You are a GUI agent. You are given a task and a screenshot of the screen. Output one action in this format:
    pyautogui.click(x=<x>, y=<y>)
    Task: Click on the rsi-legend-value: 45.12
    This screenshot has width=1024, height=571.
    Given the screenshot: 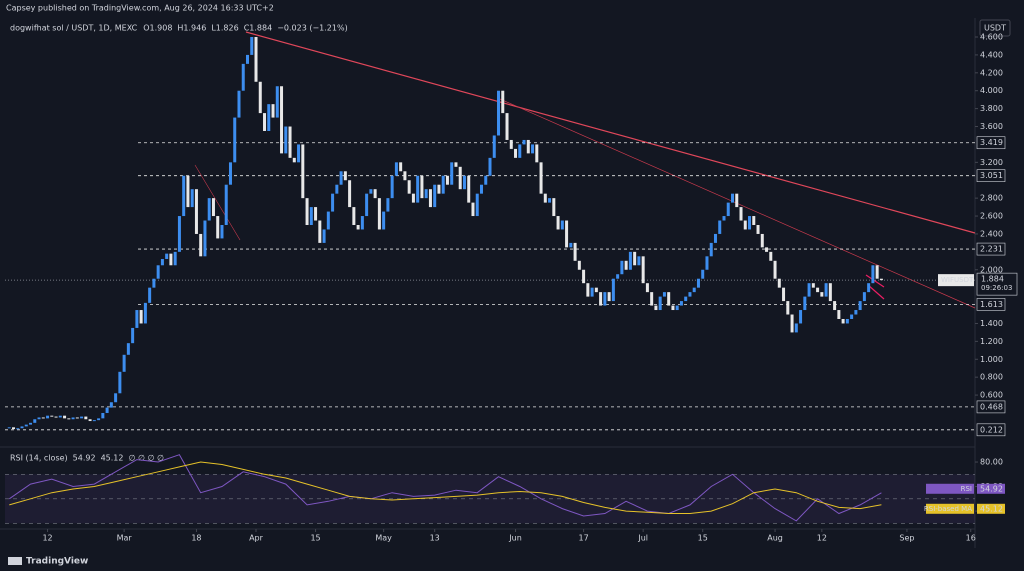 What is the action you would take?
    pyautogui.click(x=112, y=458)
    